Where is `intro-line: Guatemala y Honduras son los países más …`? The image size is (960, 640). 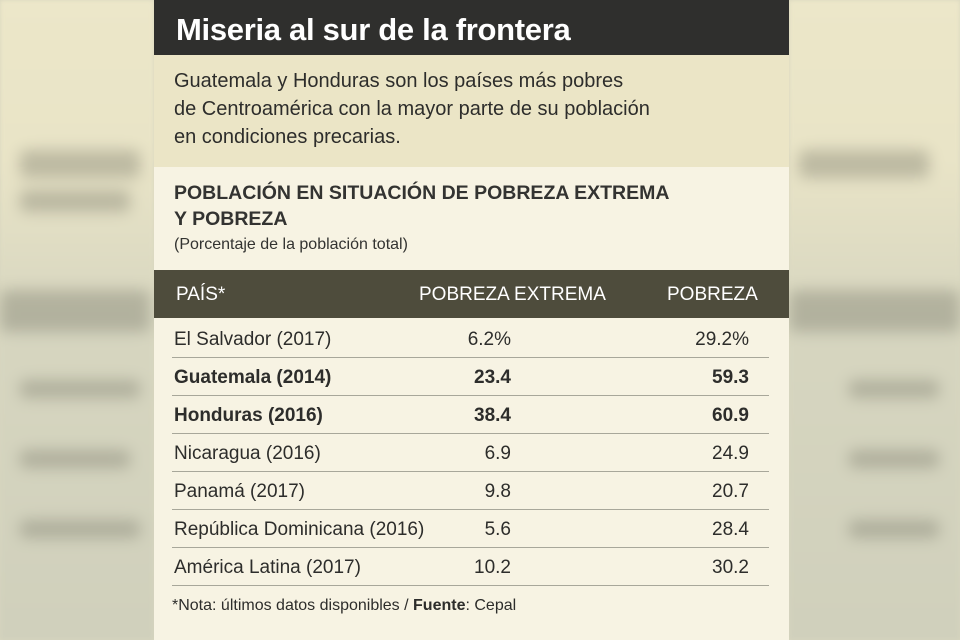
intro-line: Guatemala y Honduras son los países más … is located at coordinates (399, 81).